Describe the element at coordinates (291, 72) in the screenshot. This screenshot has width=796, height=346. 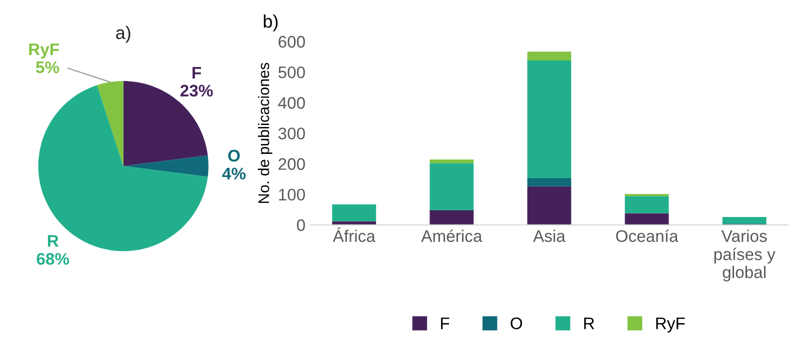
I see `y-tick-label: 500` at that location.